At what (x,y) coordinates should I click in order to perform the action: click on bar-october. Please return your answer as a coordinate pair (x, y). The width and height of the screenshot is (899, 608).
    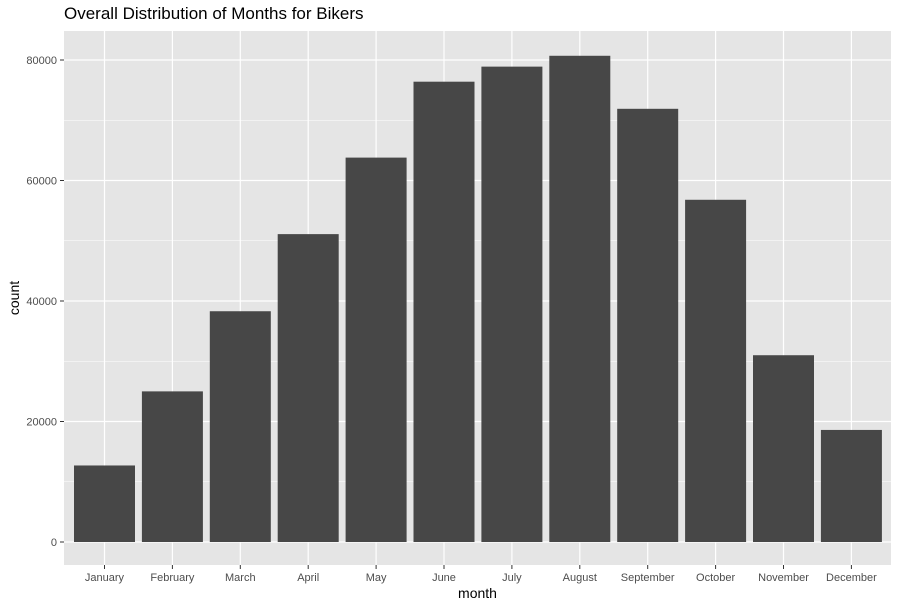
    Looking at the image, I should click on (716, 370).